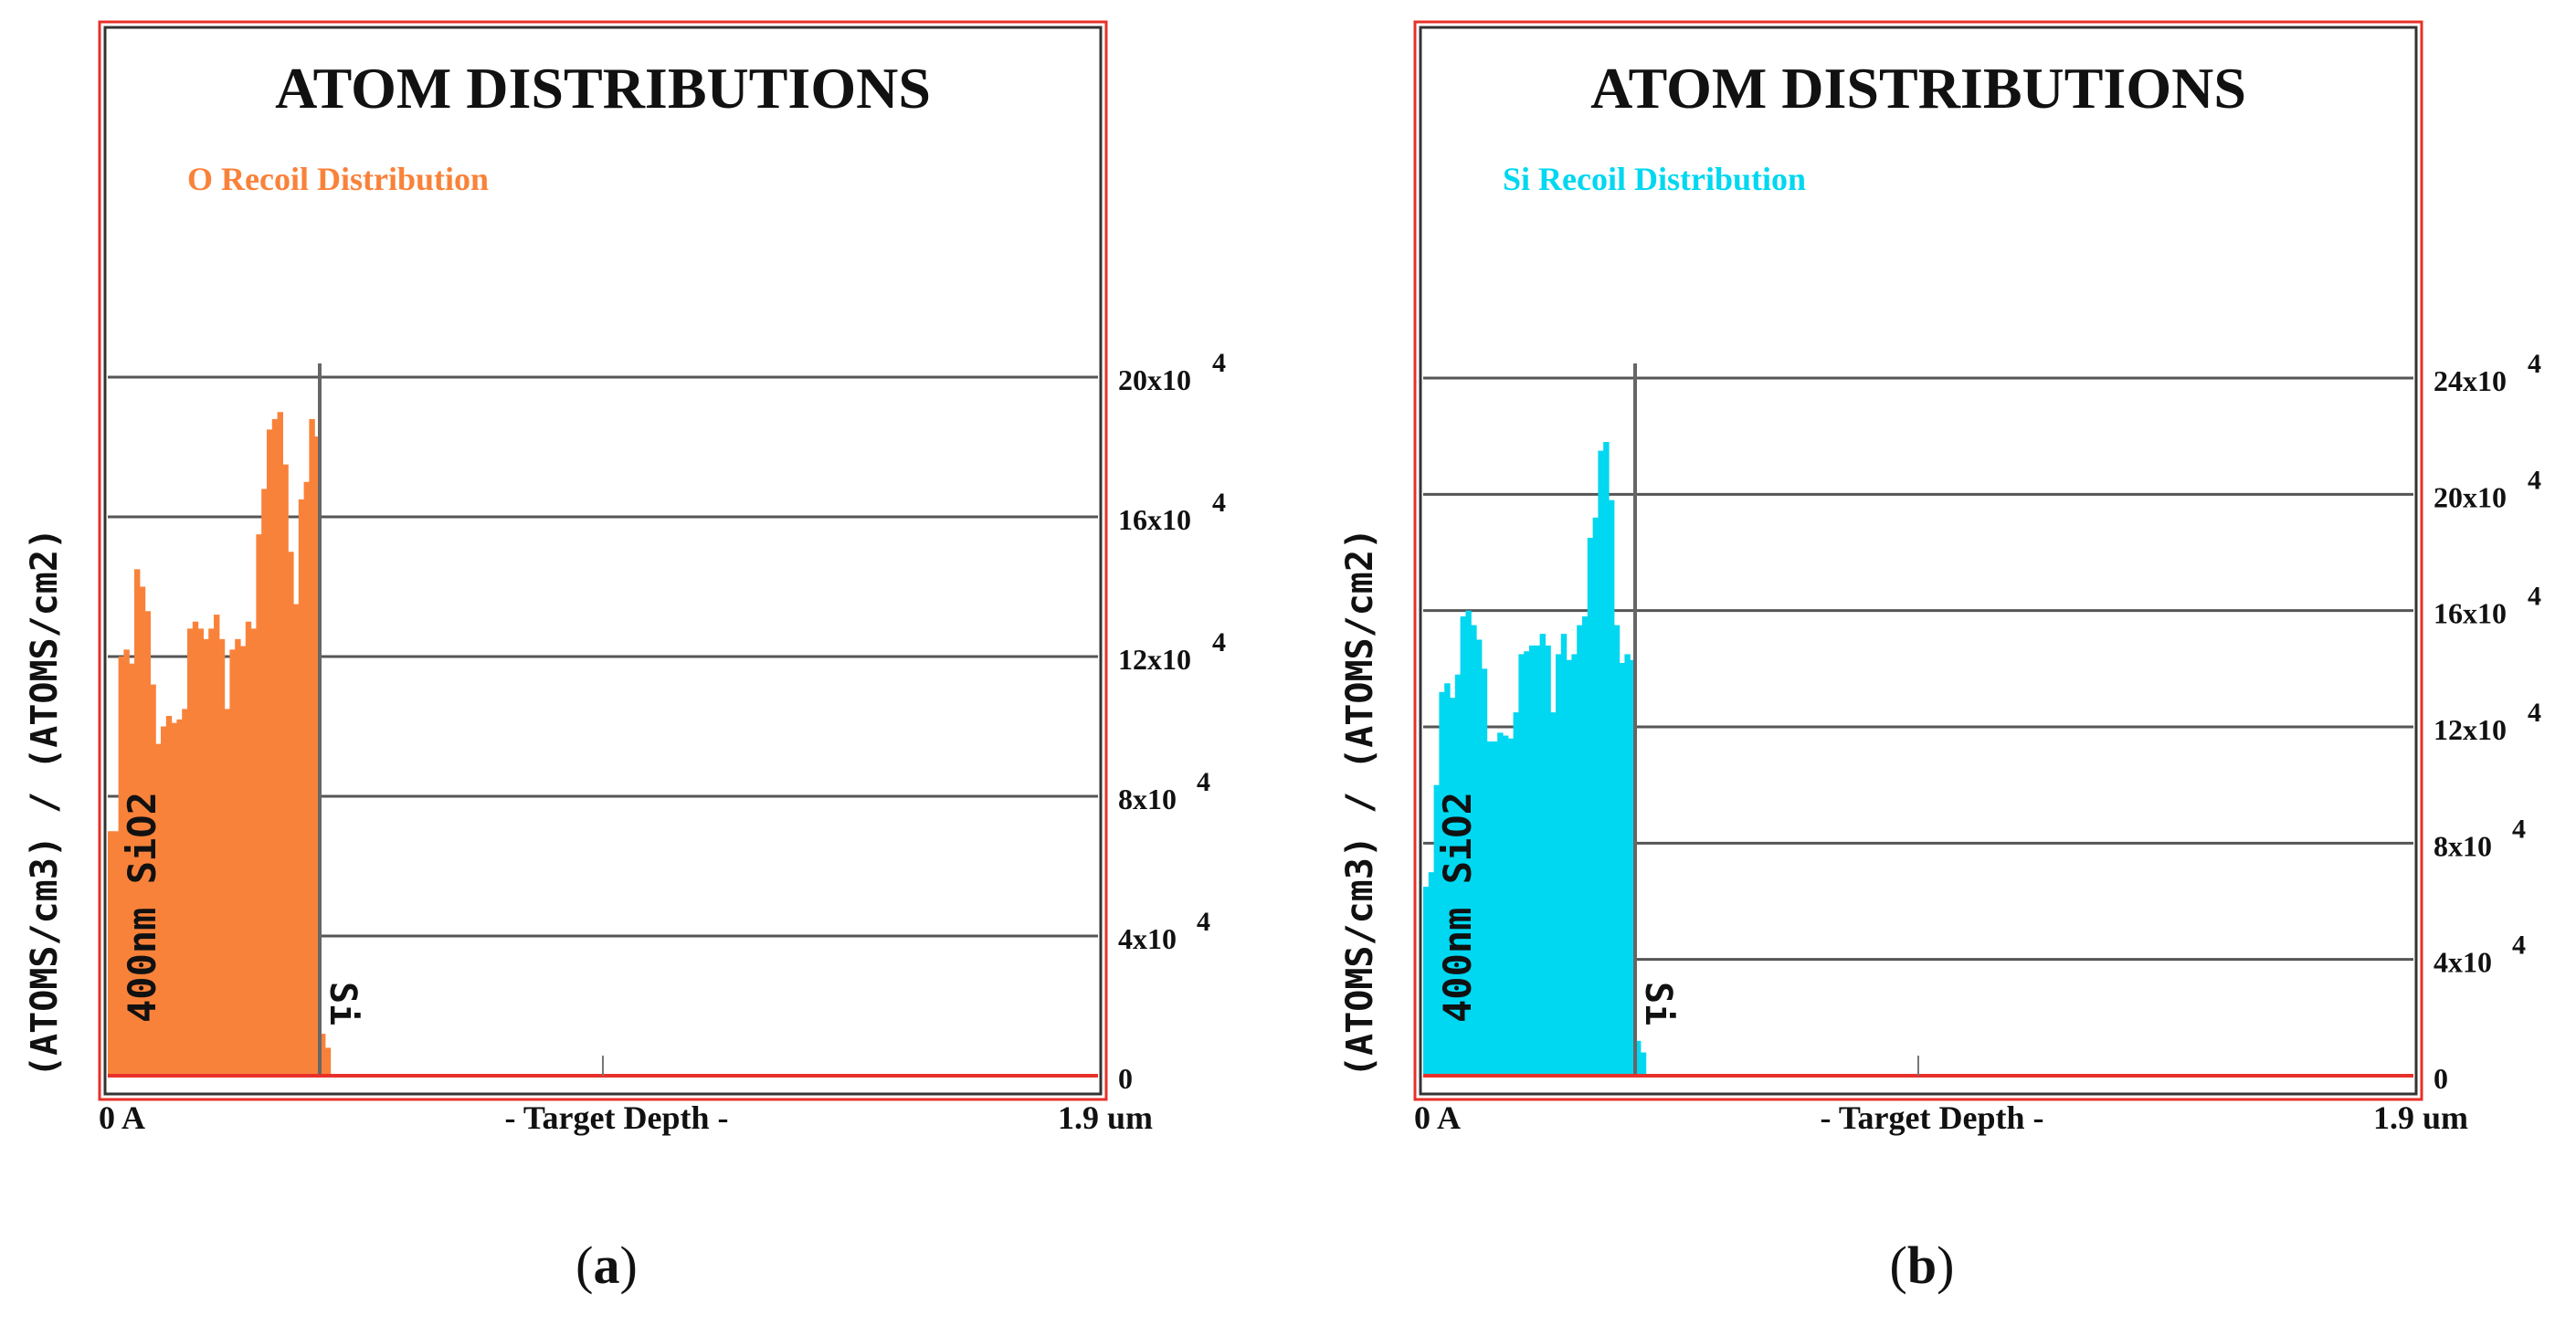  Describe the element at coordinates (1923, 1265) in the screenshot. I see `panel-caption: (b)` at that location.